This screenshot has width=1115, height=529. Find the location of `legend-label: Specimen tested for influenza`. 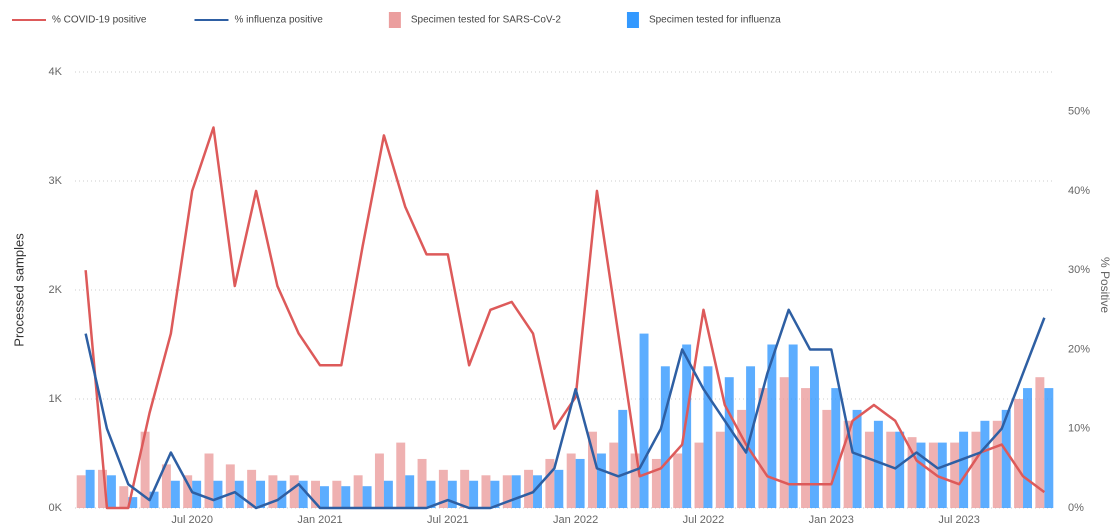

legend-label: Specimen tested for influenza is located at coordinates (715, 20).